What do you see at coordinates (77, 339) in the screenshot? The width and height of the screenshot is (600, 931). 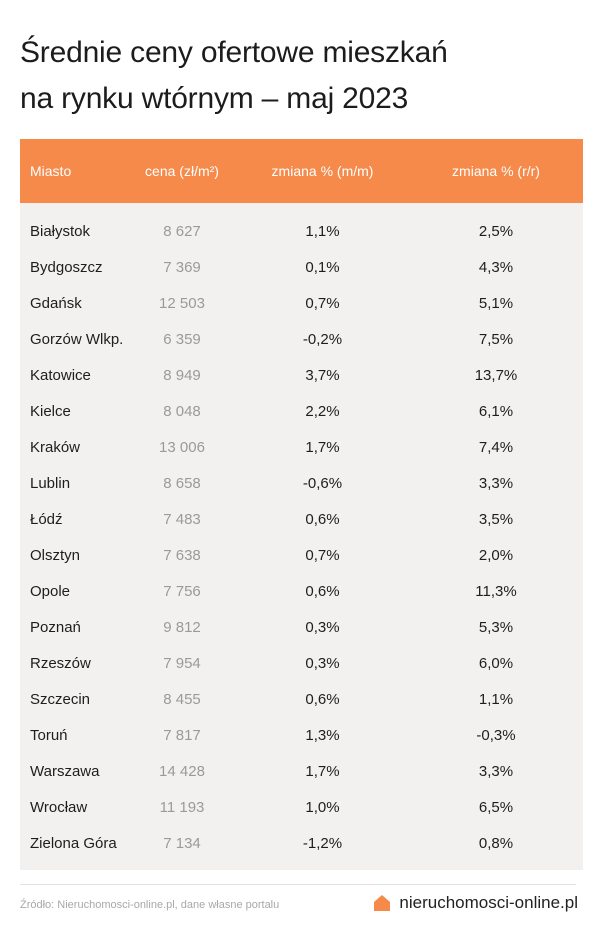 I see `cell-city: Gorzów Wlkp.` at bounding box center [77, 339].